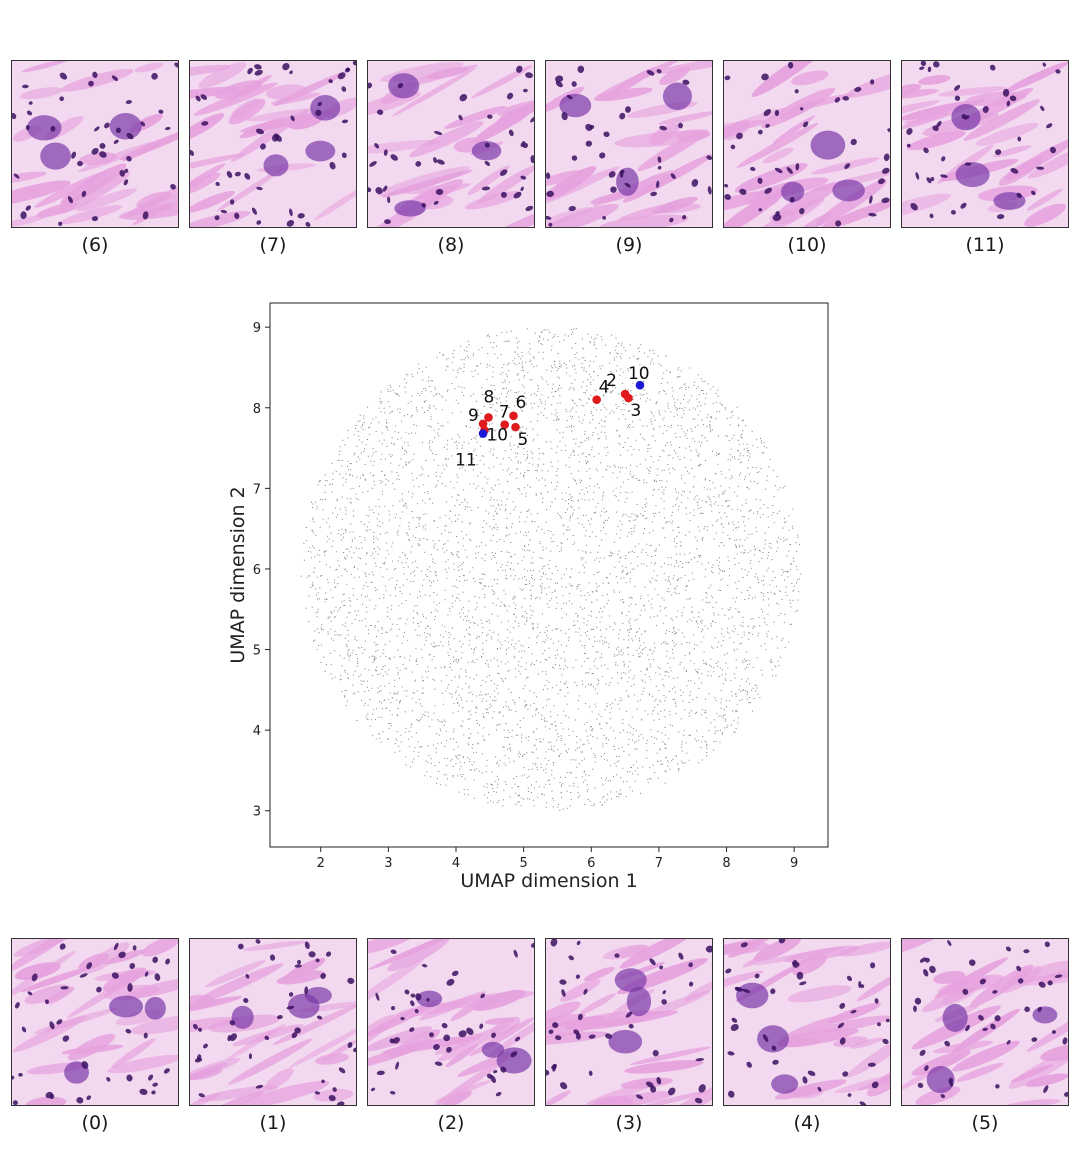 This screenshot has width=1080, height=1167. What do you see at coordinates (520, 403) in the screenshot?
I see `point-label: 6` at bounding box center [520, 403].